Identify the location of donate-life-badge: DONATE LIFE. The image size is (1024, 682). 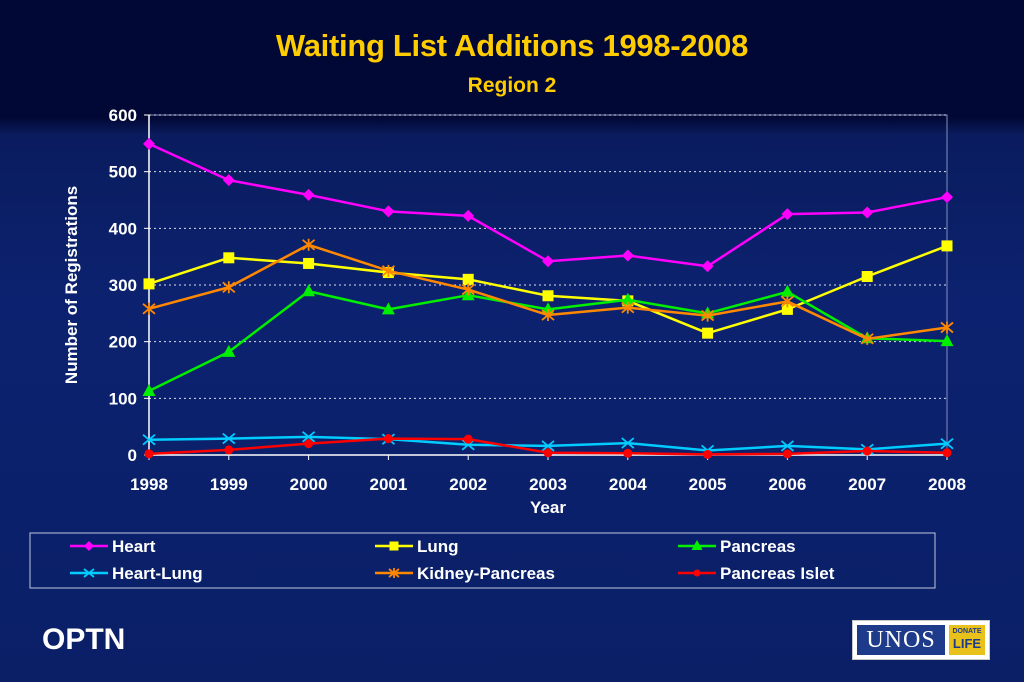
(967, 640).